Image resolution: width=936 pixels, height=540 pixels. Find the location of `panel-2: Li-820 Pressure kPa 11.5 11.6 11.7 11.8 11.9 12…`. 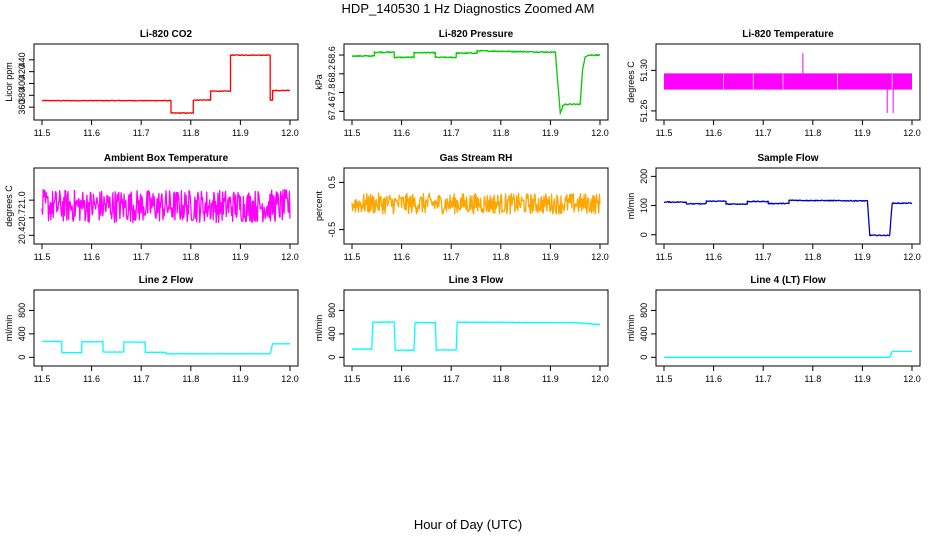

panel-2: Li-820 Pressure kPa 11.5 11.6 11.7 11.8 11.9 12… is located at coordinates (461, 83).